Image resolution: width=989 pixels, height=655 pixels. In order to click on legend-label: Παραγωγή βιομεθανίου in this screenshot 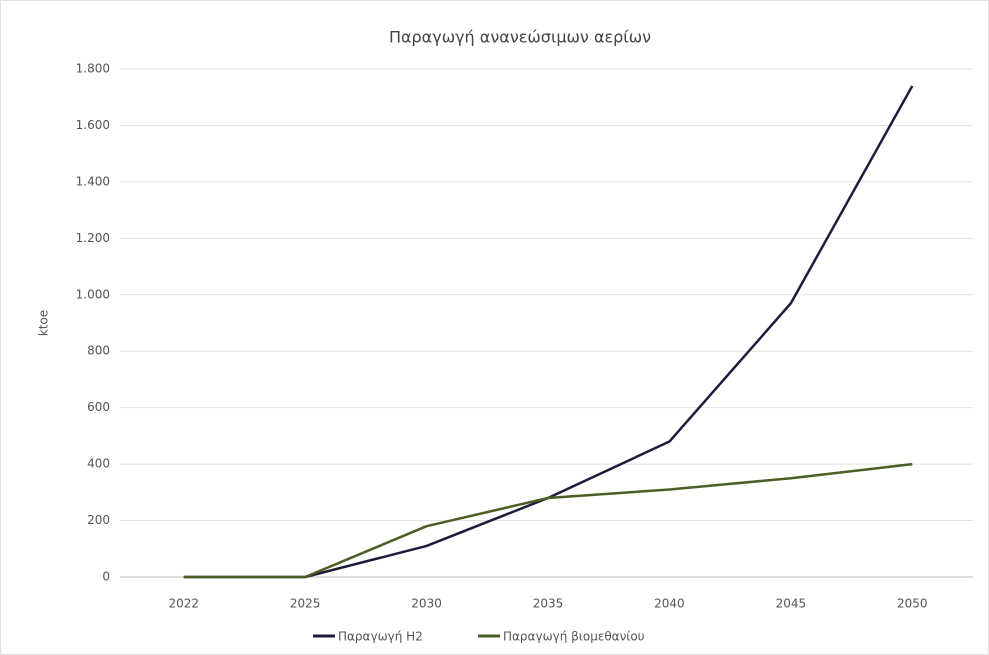, I will do `click(574, 637)`.